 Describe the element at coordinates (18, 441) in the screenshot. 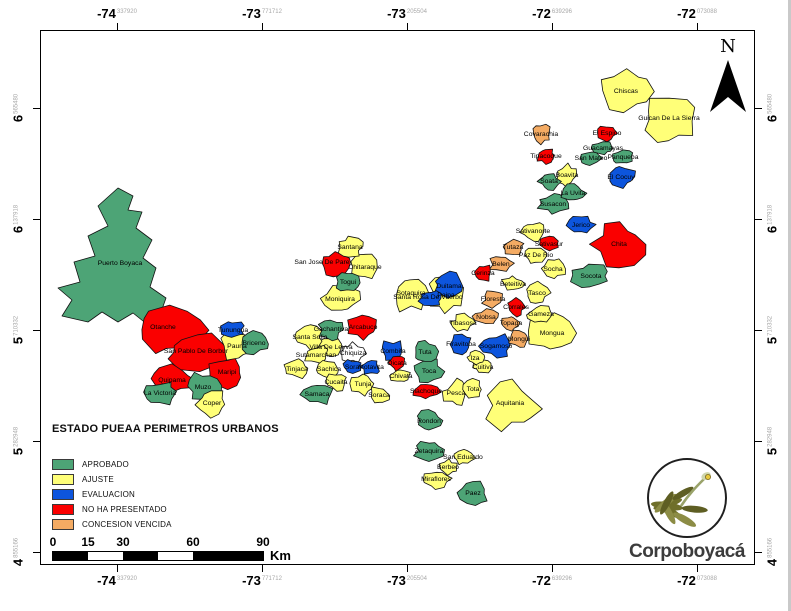

I see `axis-tick-label: 5282948` at that location.